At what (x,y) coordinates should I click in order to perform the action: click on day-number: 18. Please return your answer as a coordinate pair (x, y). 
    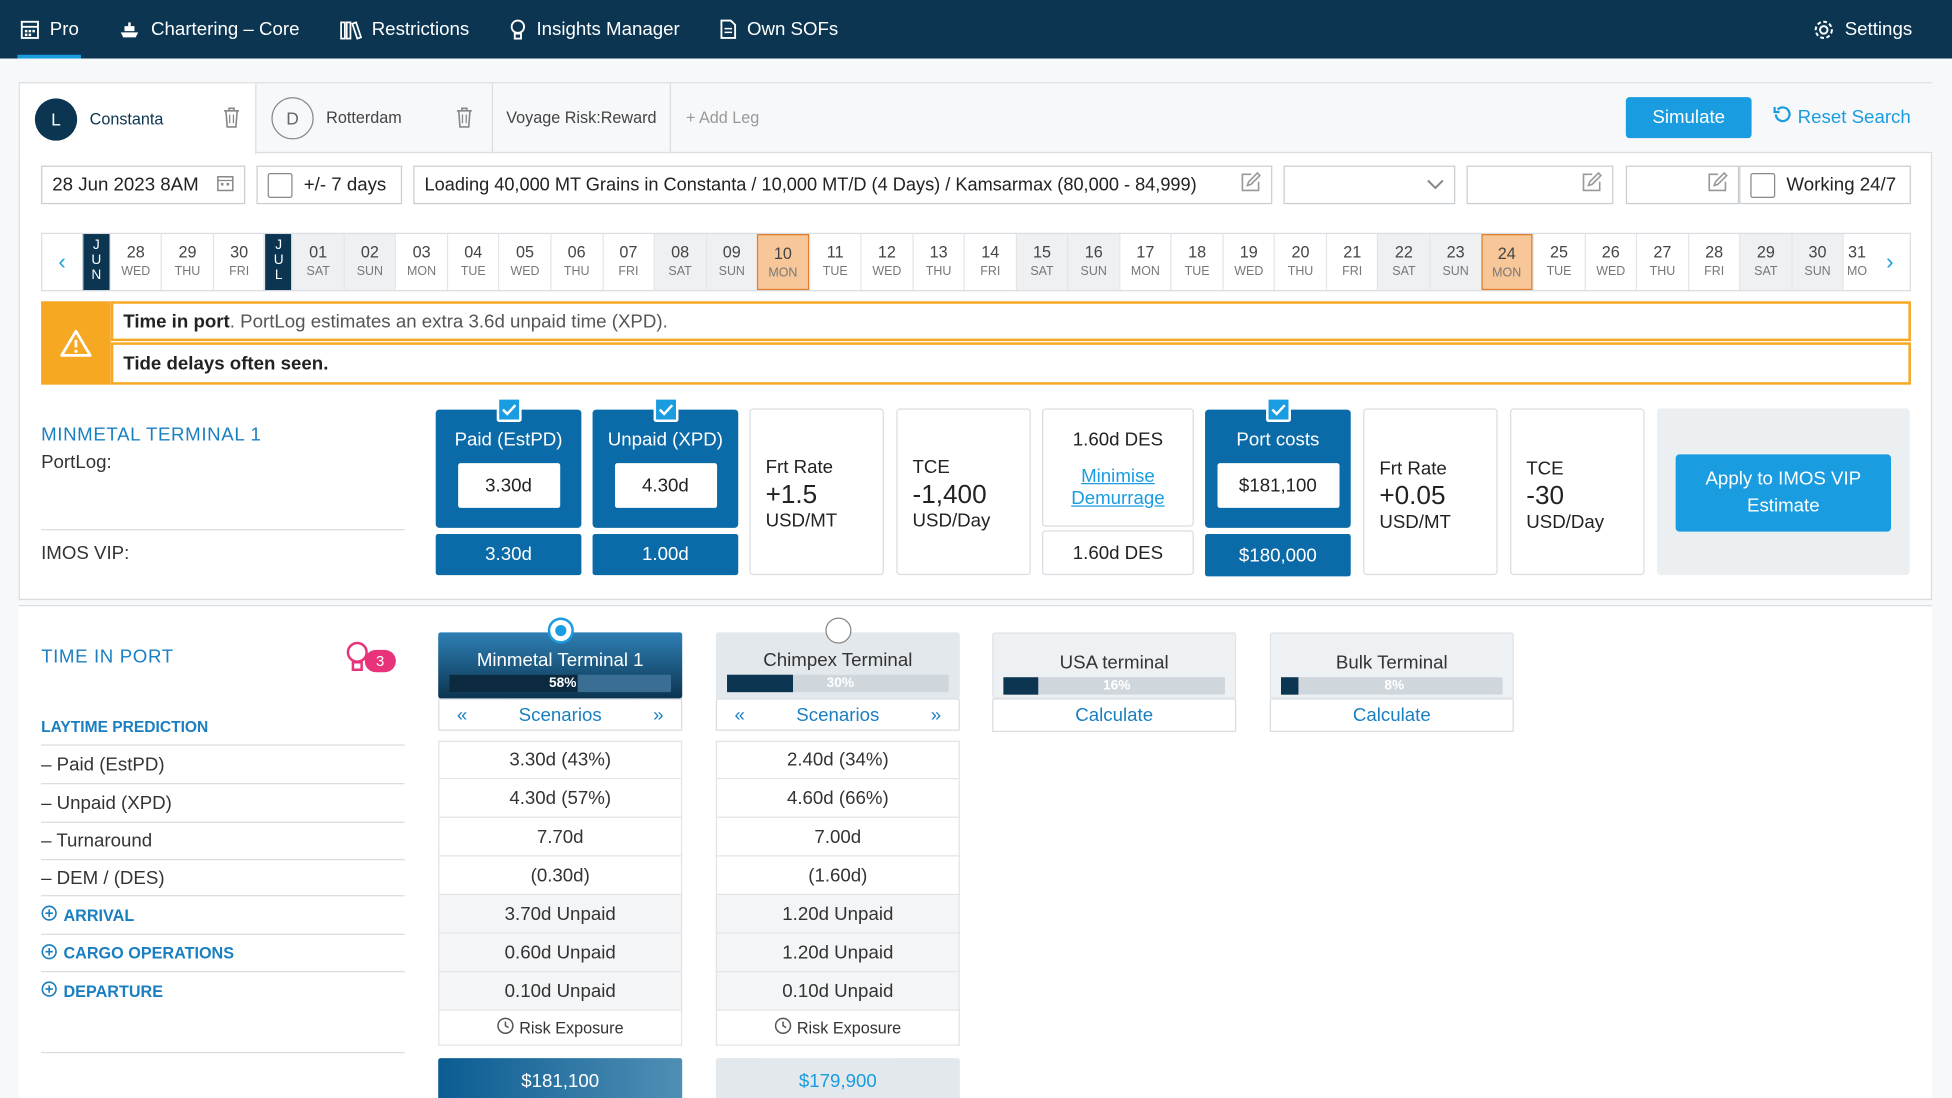
    Looking at the image, I should click on (1197, 252).